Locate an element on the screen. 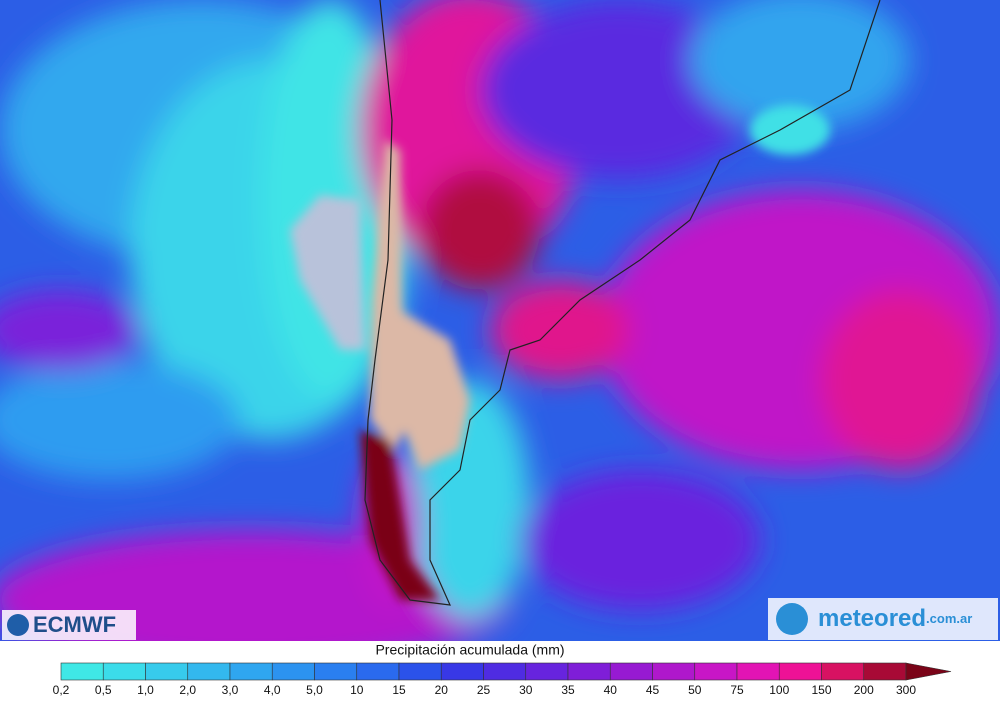 This screenshot has height=705, width=1000. tick-label: 2,0 is located at coordinates (187, 690).